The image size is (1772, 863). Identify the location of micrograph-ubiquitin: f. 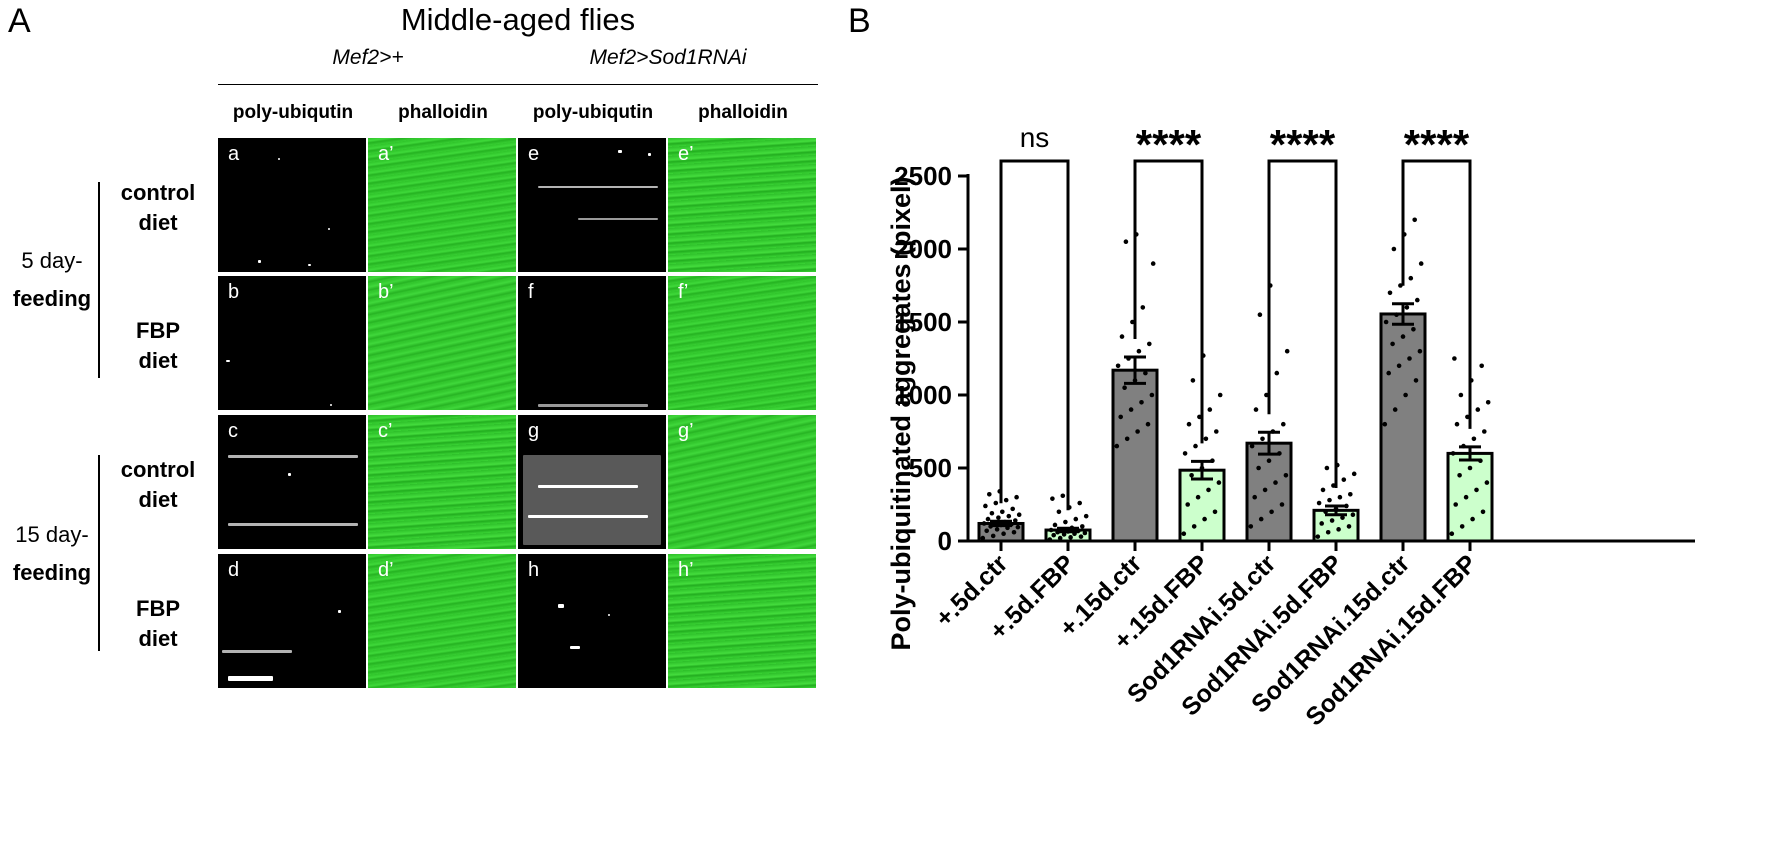
(592, 343).